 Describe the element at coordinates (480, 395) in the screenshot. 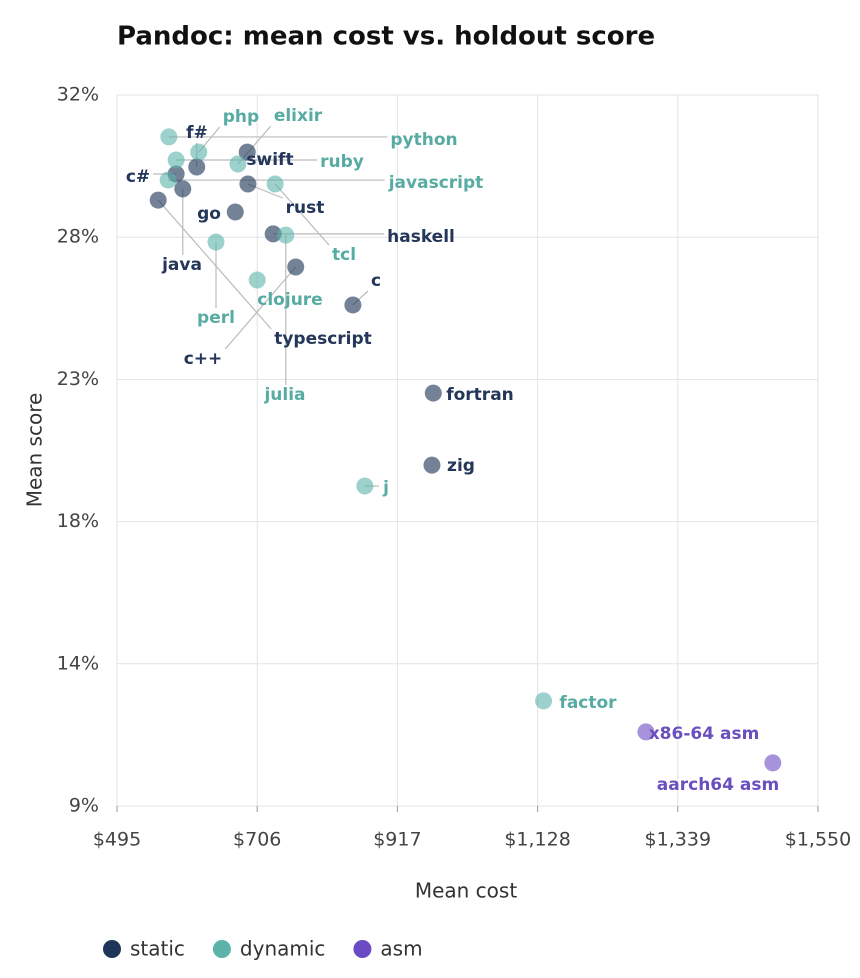

I see `point-label: fortran` at that location.